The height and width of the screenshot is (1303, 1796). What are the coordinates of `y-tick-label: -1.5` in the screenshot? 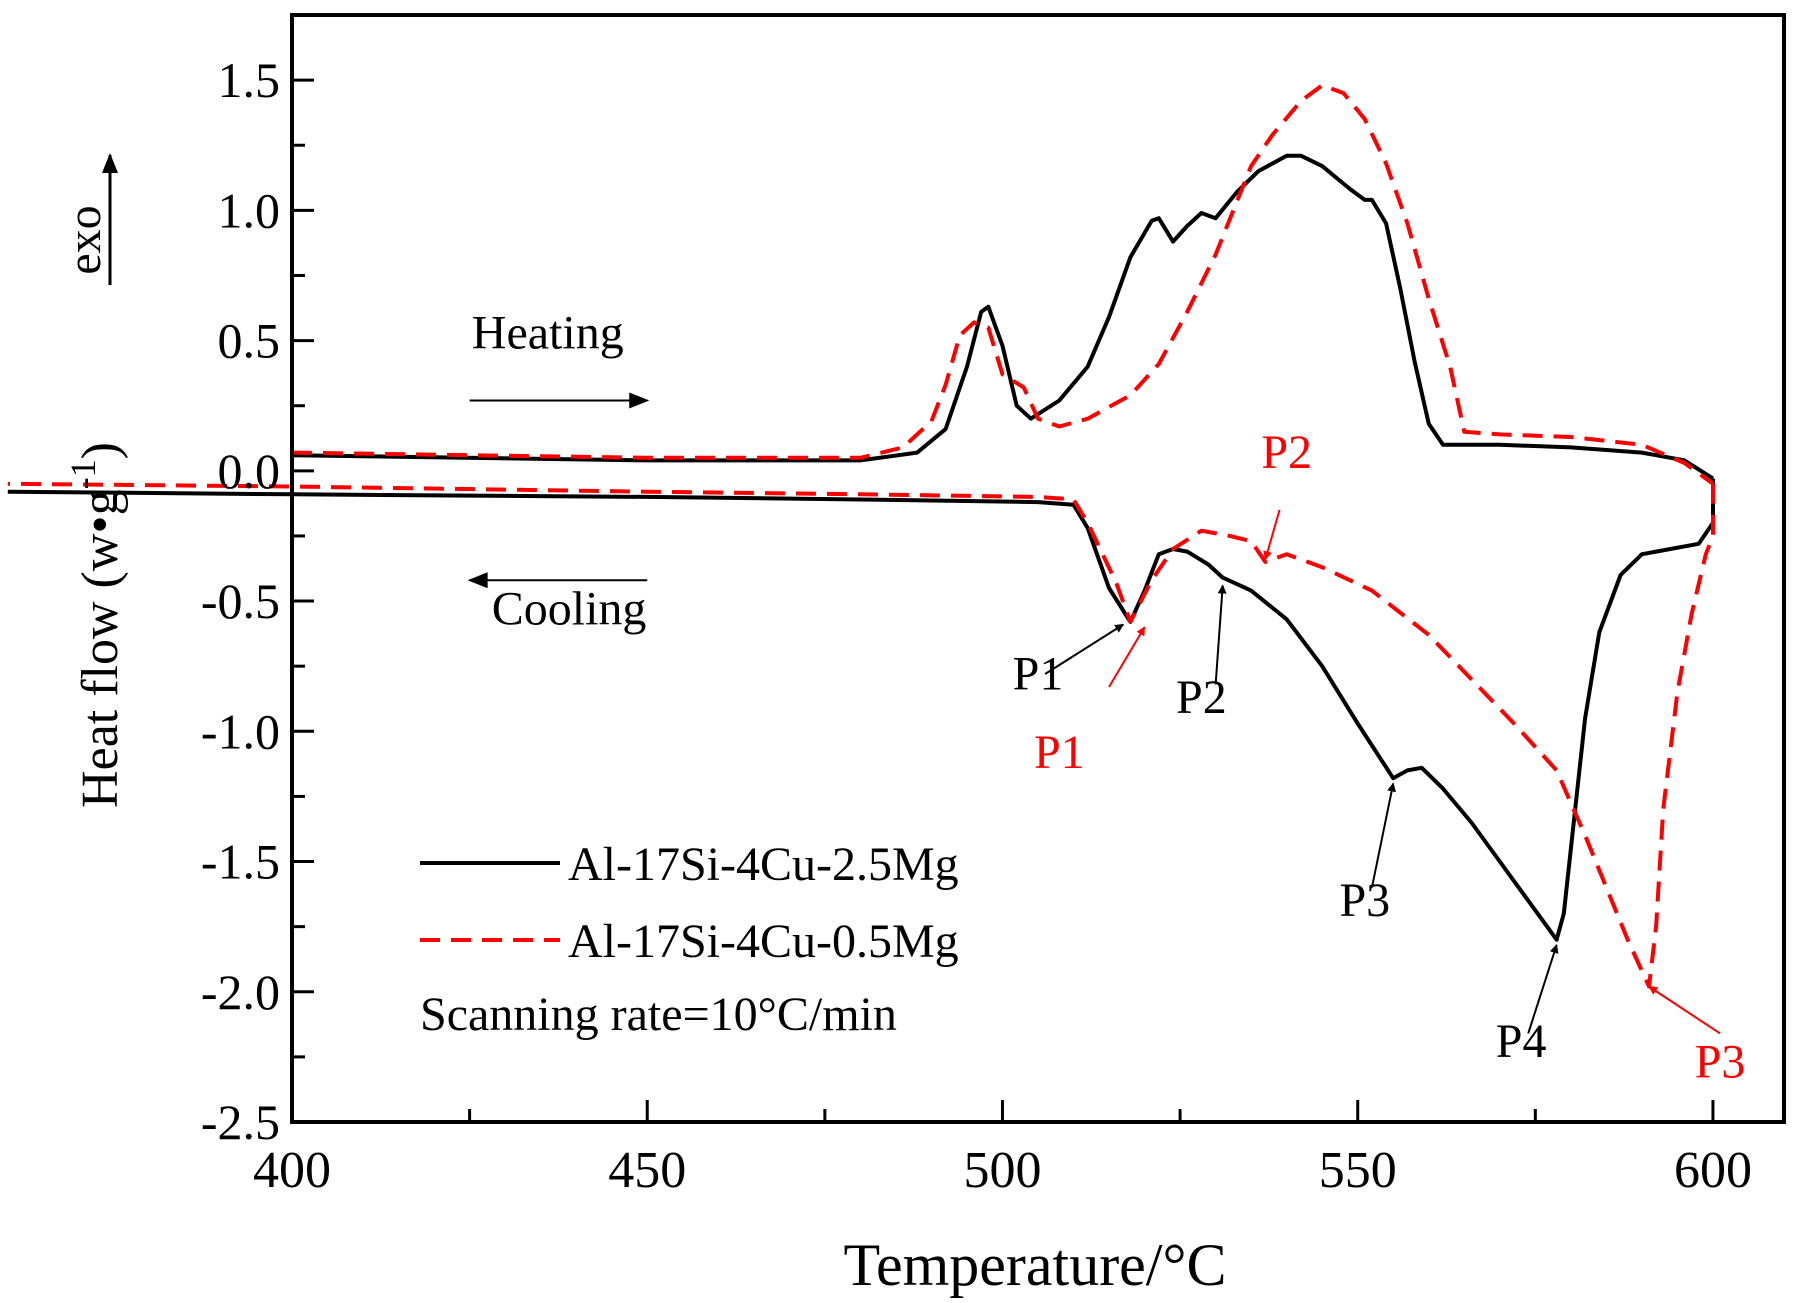 It's located at (240, 862).